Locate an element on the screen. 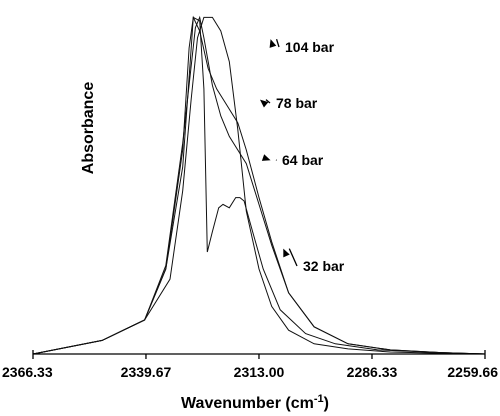 This screenshot has height=416, width=500. x-tick-label: 2313.00 is located at coordinates (259, 372).